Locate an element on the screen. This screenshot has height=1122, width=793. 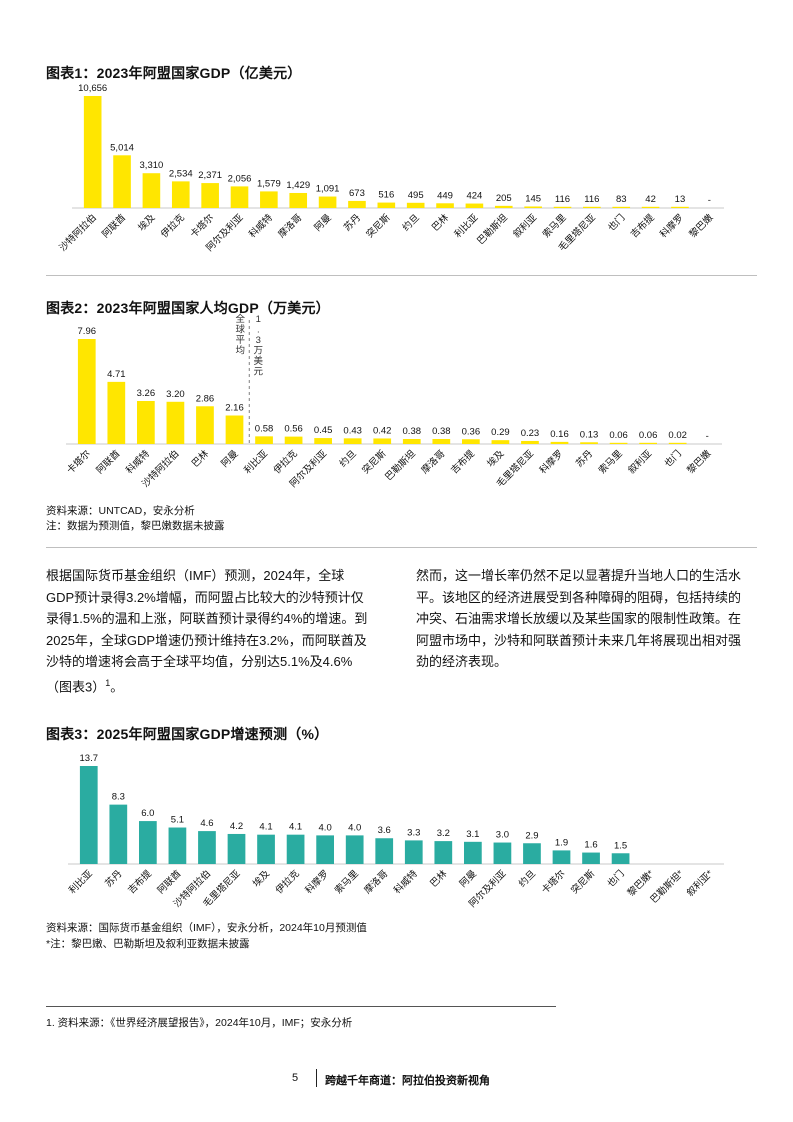
chart3-category-label-20: 巴勒斯坦* is located at coordinates (667, 886).